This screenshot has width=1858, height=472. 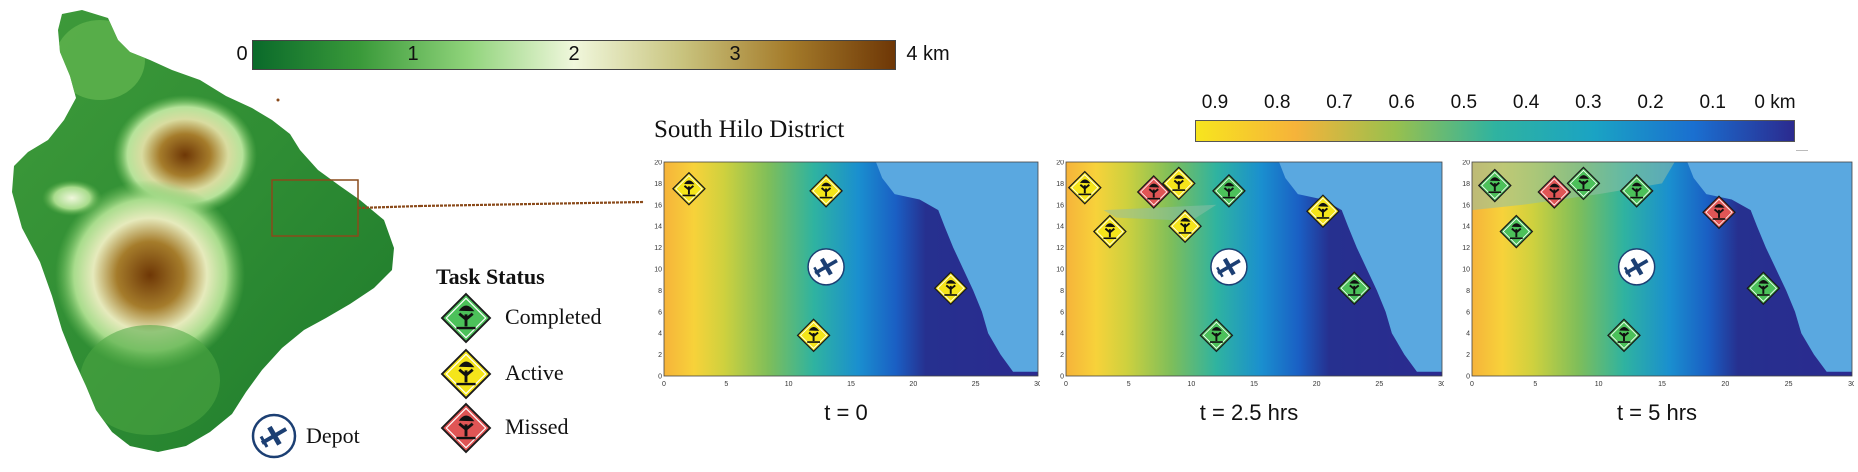 I want to click on map-panel-1: 0 5 10 15 20 25 30 0 2 4 6 8 10 12 14 16 18 20, so click(x=847, y=276).